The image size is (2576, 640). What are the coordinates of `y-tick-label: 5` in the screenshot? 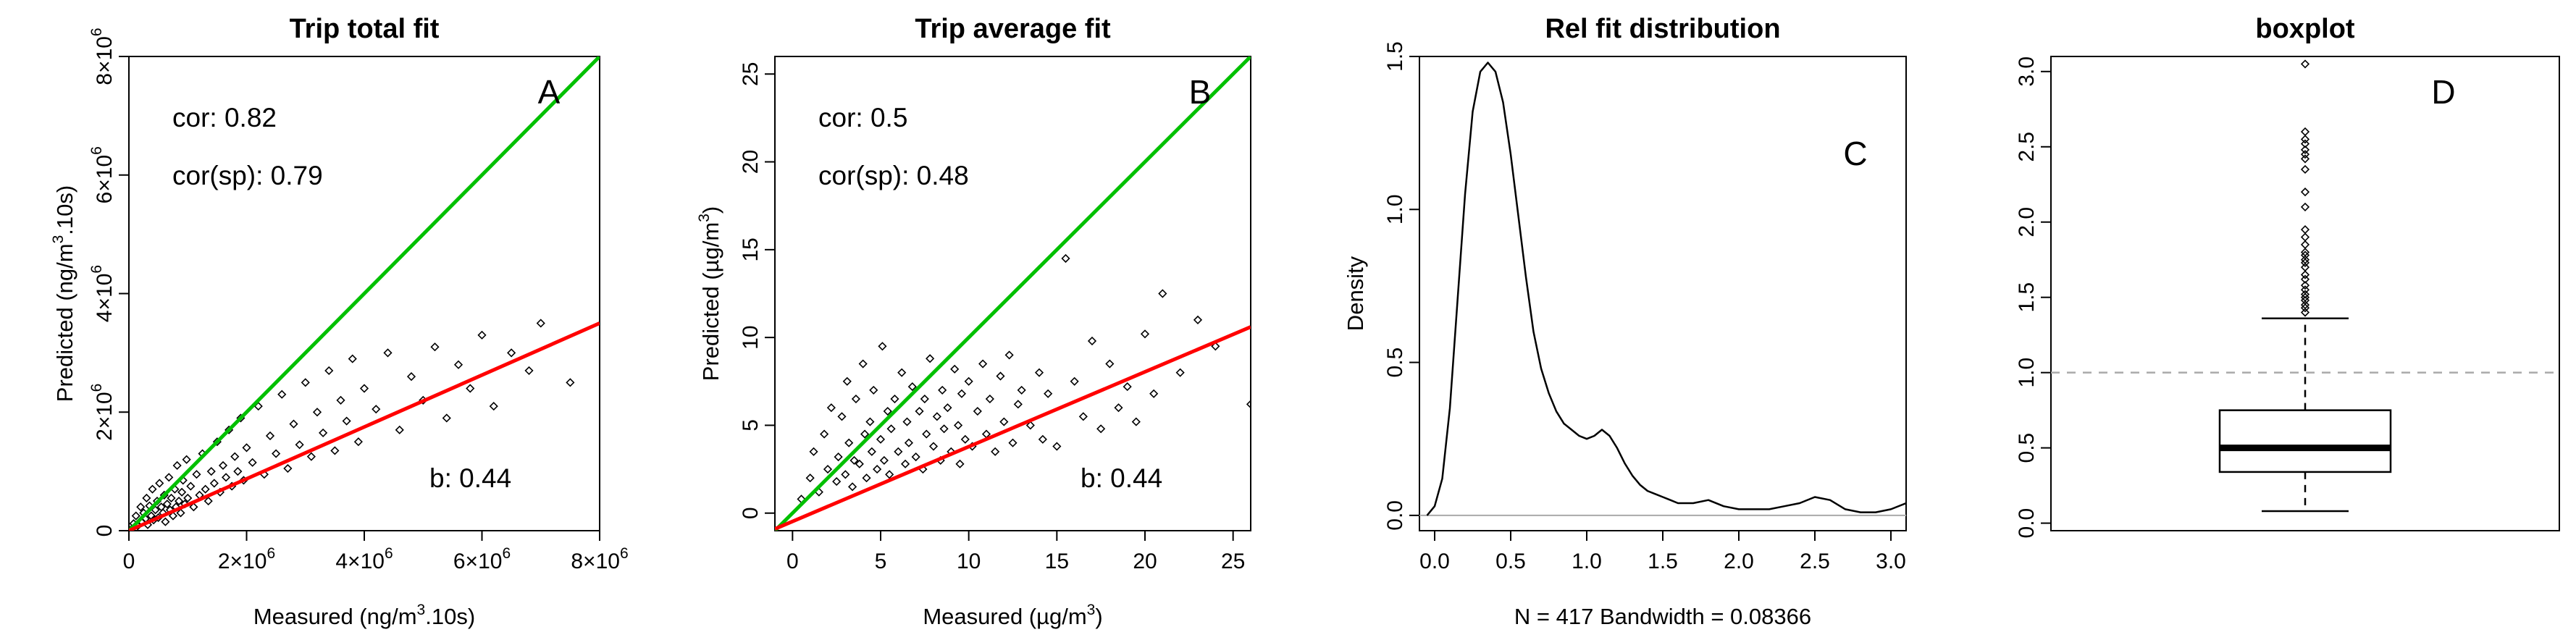 It's located at (751, 425).